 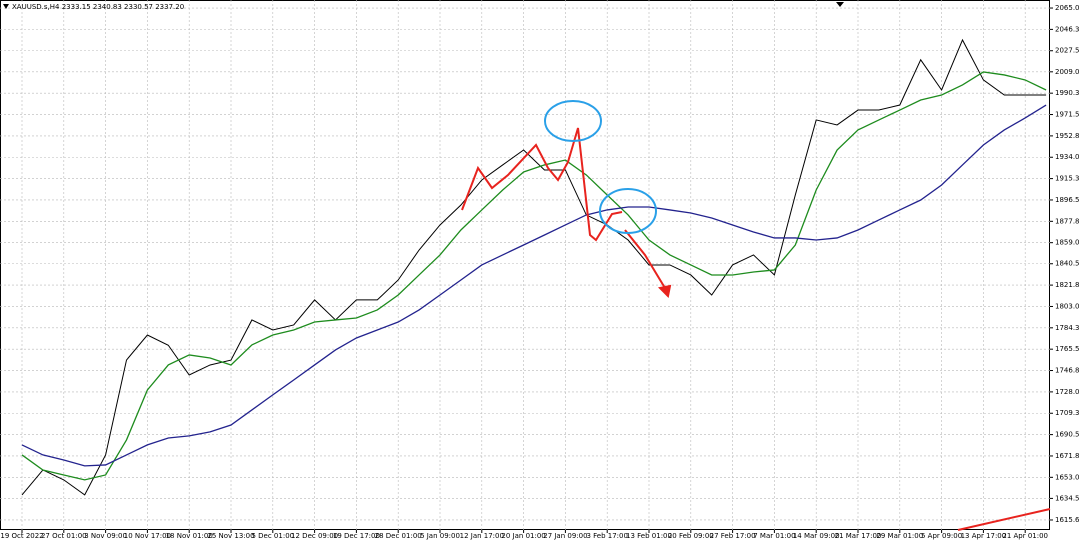 What do you see at coordinates (1067, 328) in the screenshot?
I see `y-tick-label: 1784.30` at bounding box center [1067, 328].